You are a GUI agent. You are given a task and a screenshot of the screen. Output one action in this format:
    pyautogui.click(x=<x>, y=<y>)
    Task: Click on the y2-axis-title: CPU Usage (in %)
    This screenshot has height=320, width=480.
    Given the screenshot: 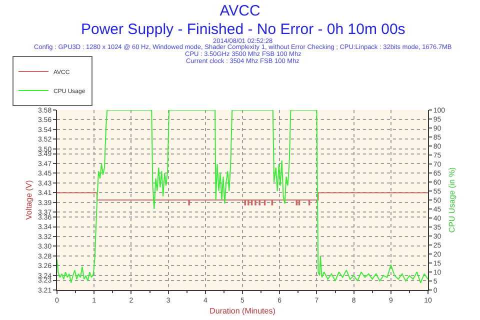 What is the action you would take?
    pyautogui.click(x=451, y=199)
    